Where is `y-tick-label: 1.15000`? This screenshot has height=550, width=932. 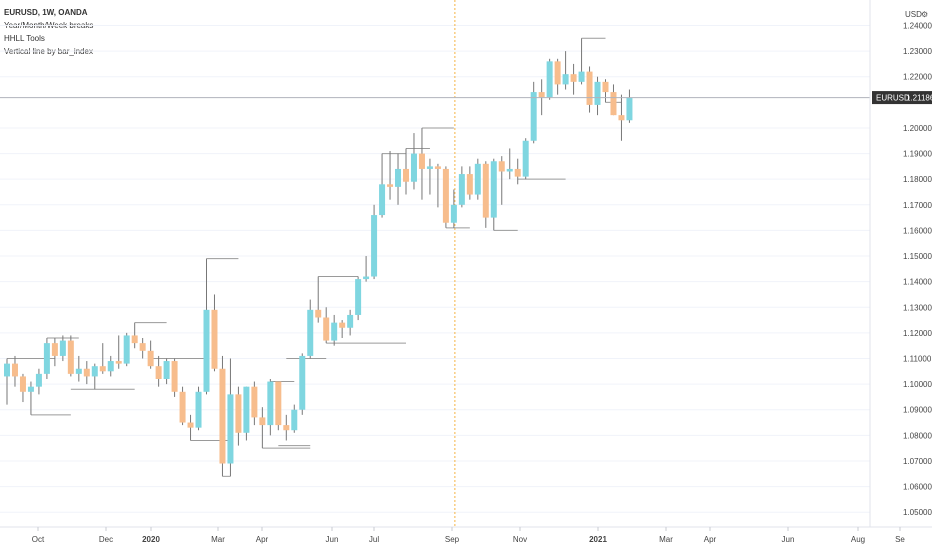 y-tick-label: 1.15000 is located at coordinates (917, 256).